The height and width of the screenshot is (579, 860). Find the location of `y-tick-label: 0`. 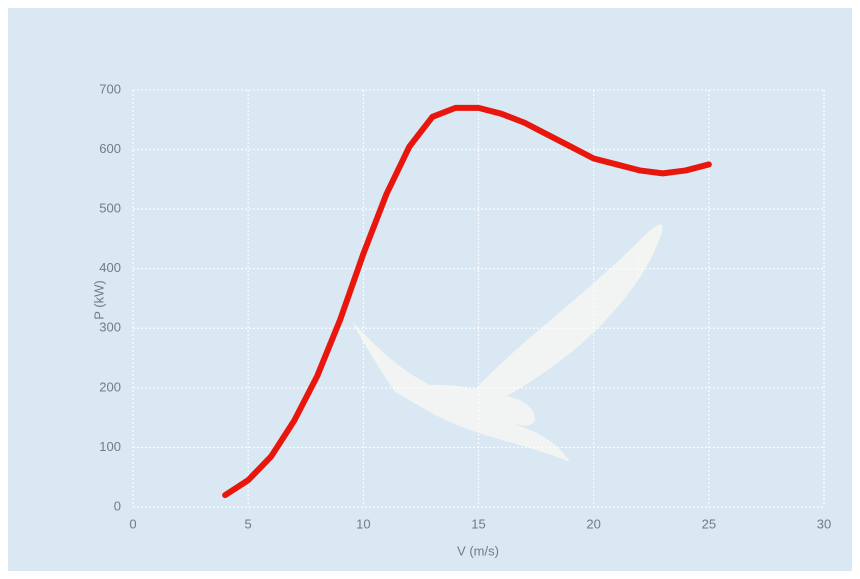

y-tick-label: 0 is located at coordinates (117, 505).